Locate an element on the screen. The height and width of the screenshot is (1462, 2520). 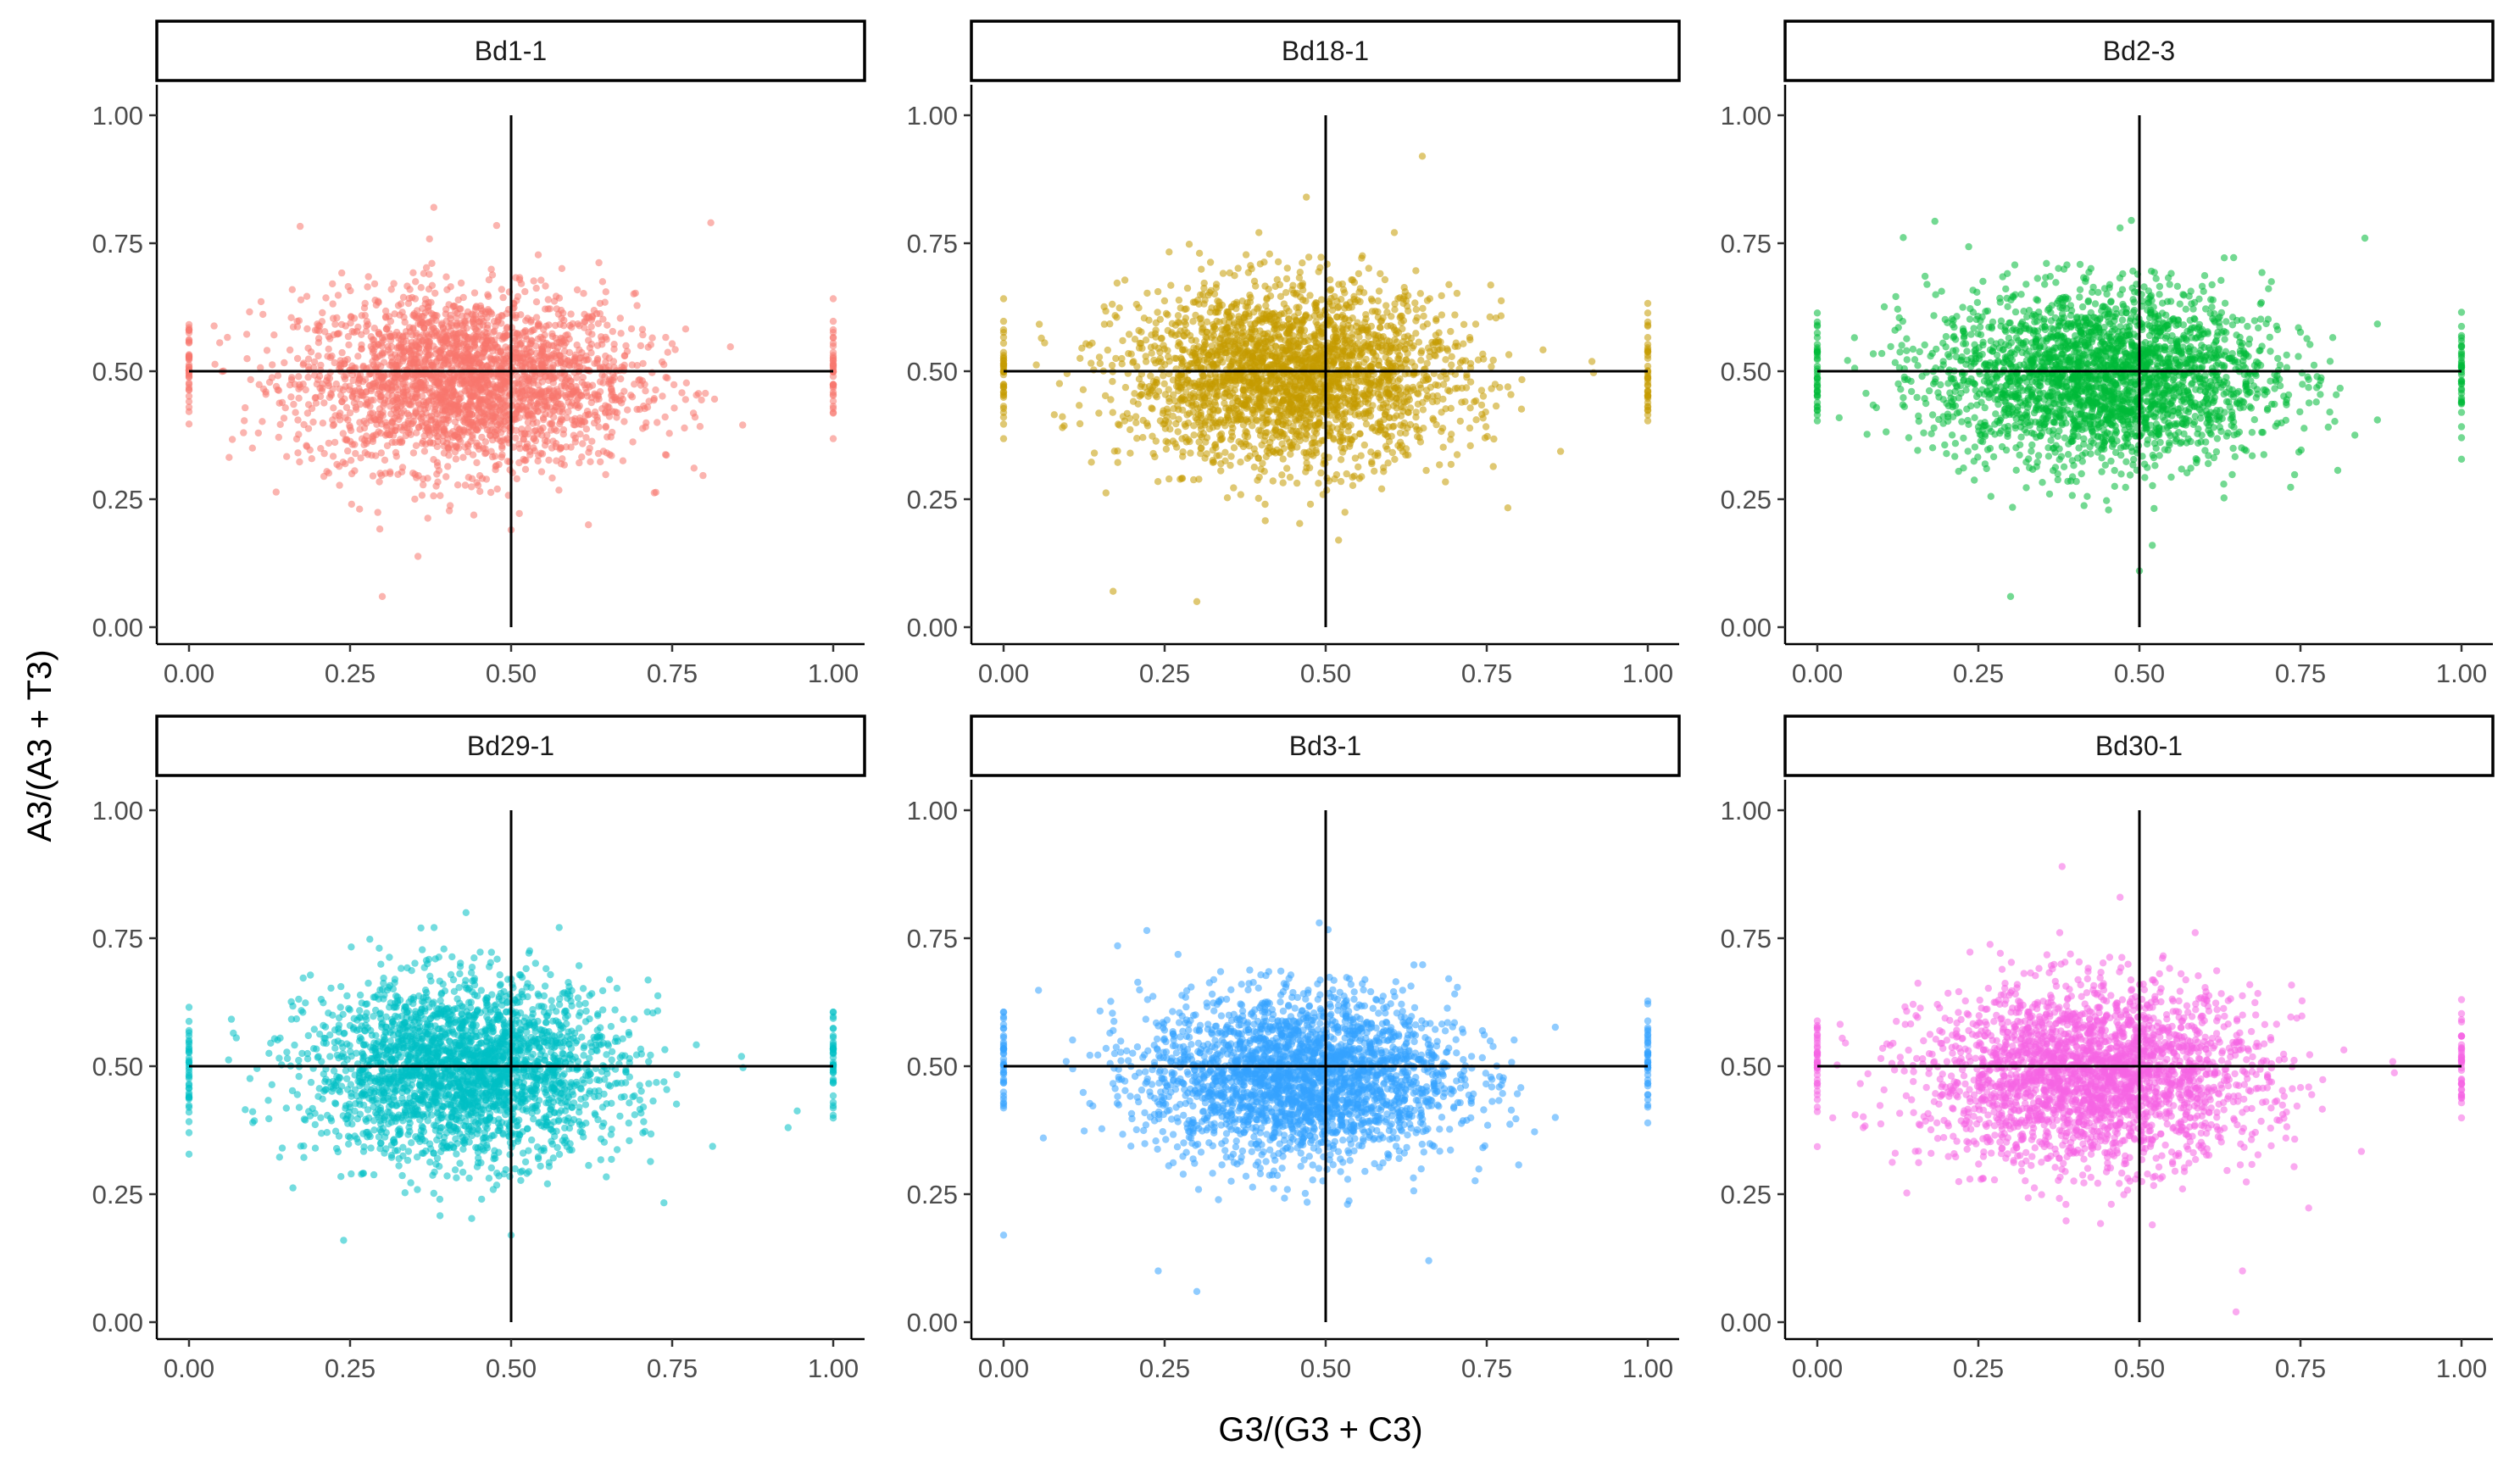
y-tick-label: 0.00 is located at coordinates (118, 627).